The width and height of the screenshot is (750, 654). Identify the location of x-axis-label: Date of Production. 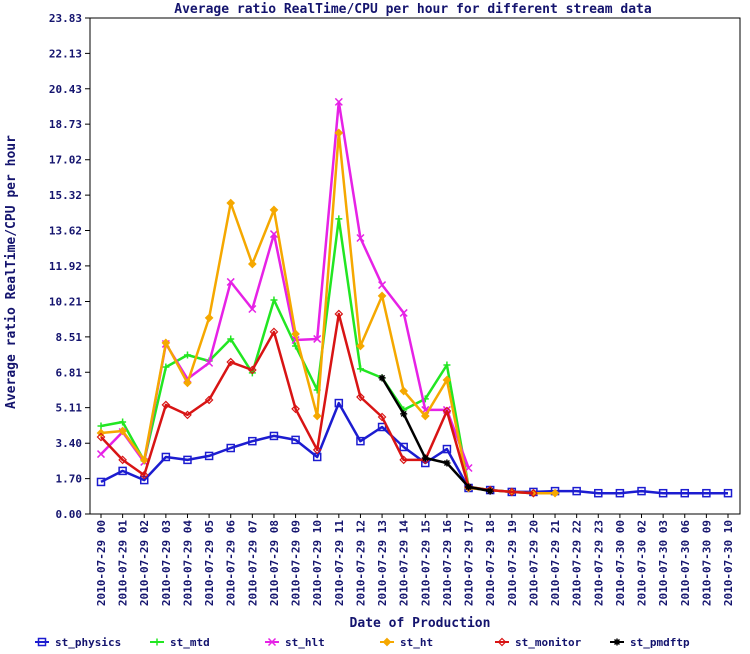
(420, 623).